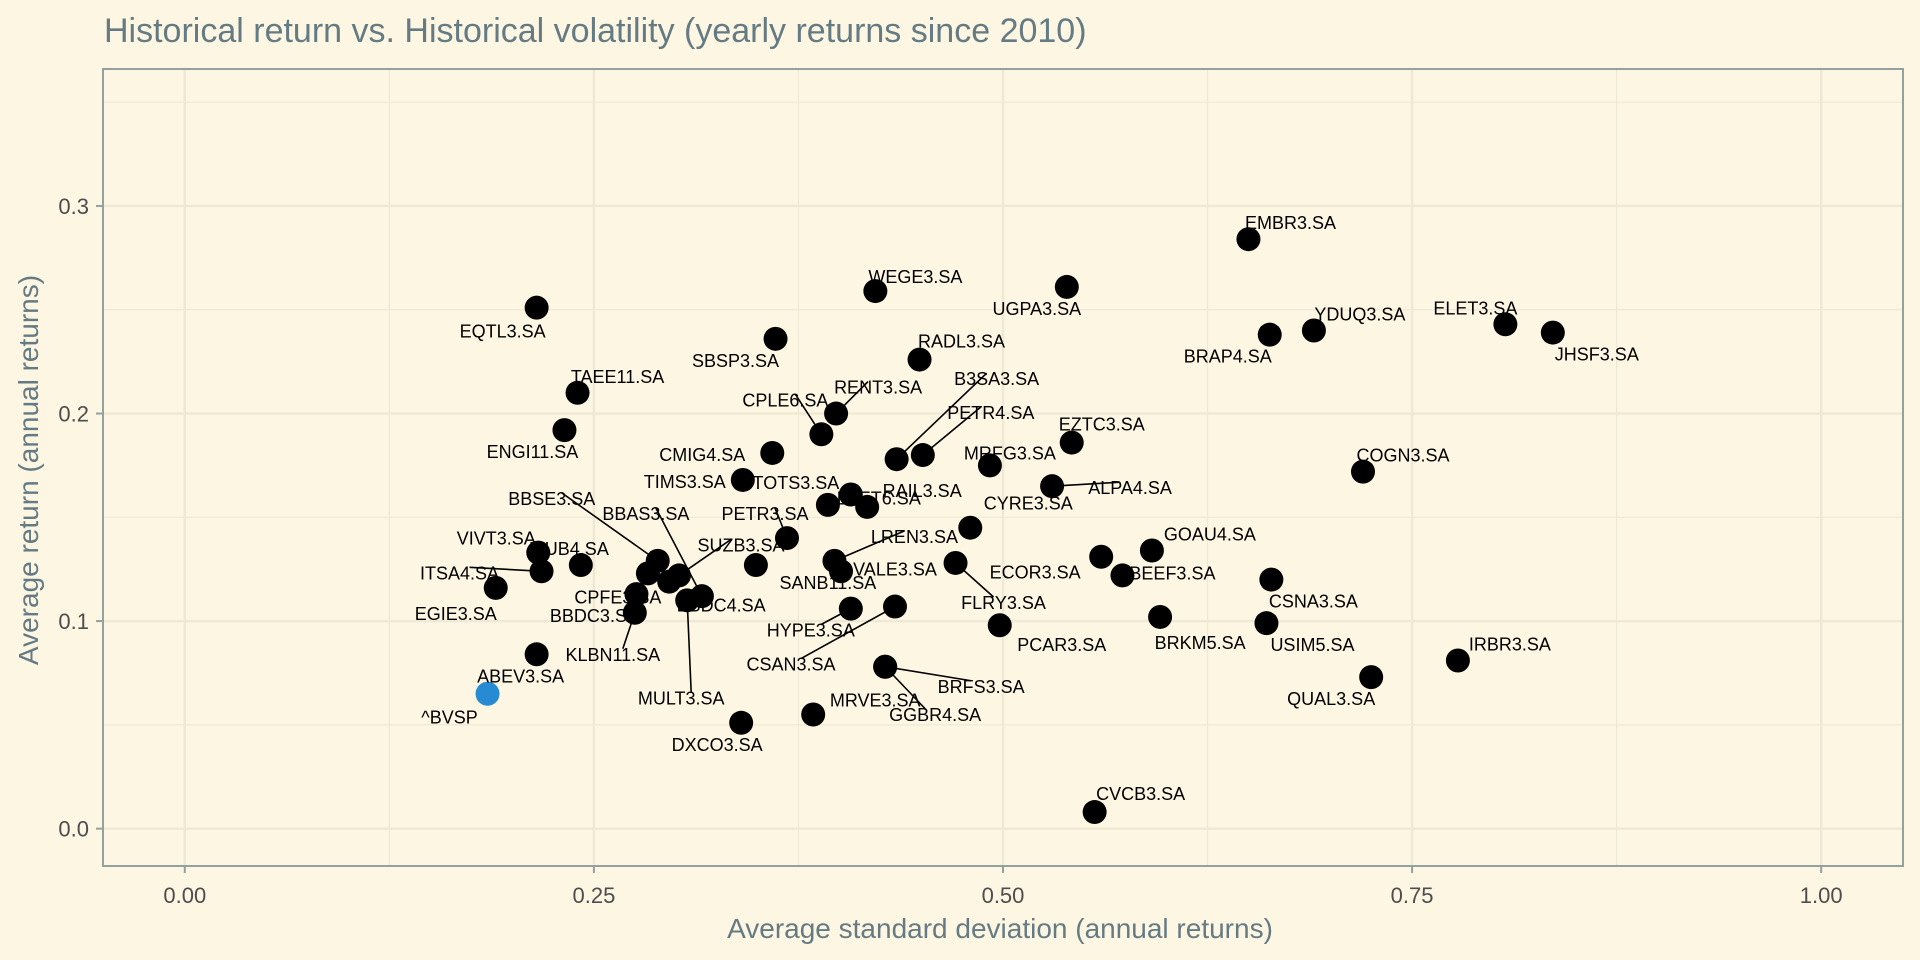 The width and height of the screenshot is (1920, 960). What do you see at coordinates (681, 698) in the screenshot?
I see `point-label: MULT3.SA` at bounding box center [681, 698].